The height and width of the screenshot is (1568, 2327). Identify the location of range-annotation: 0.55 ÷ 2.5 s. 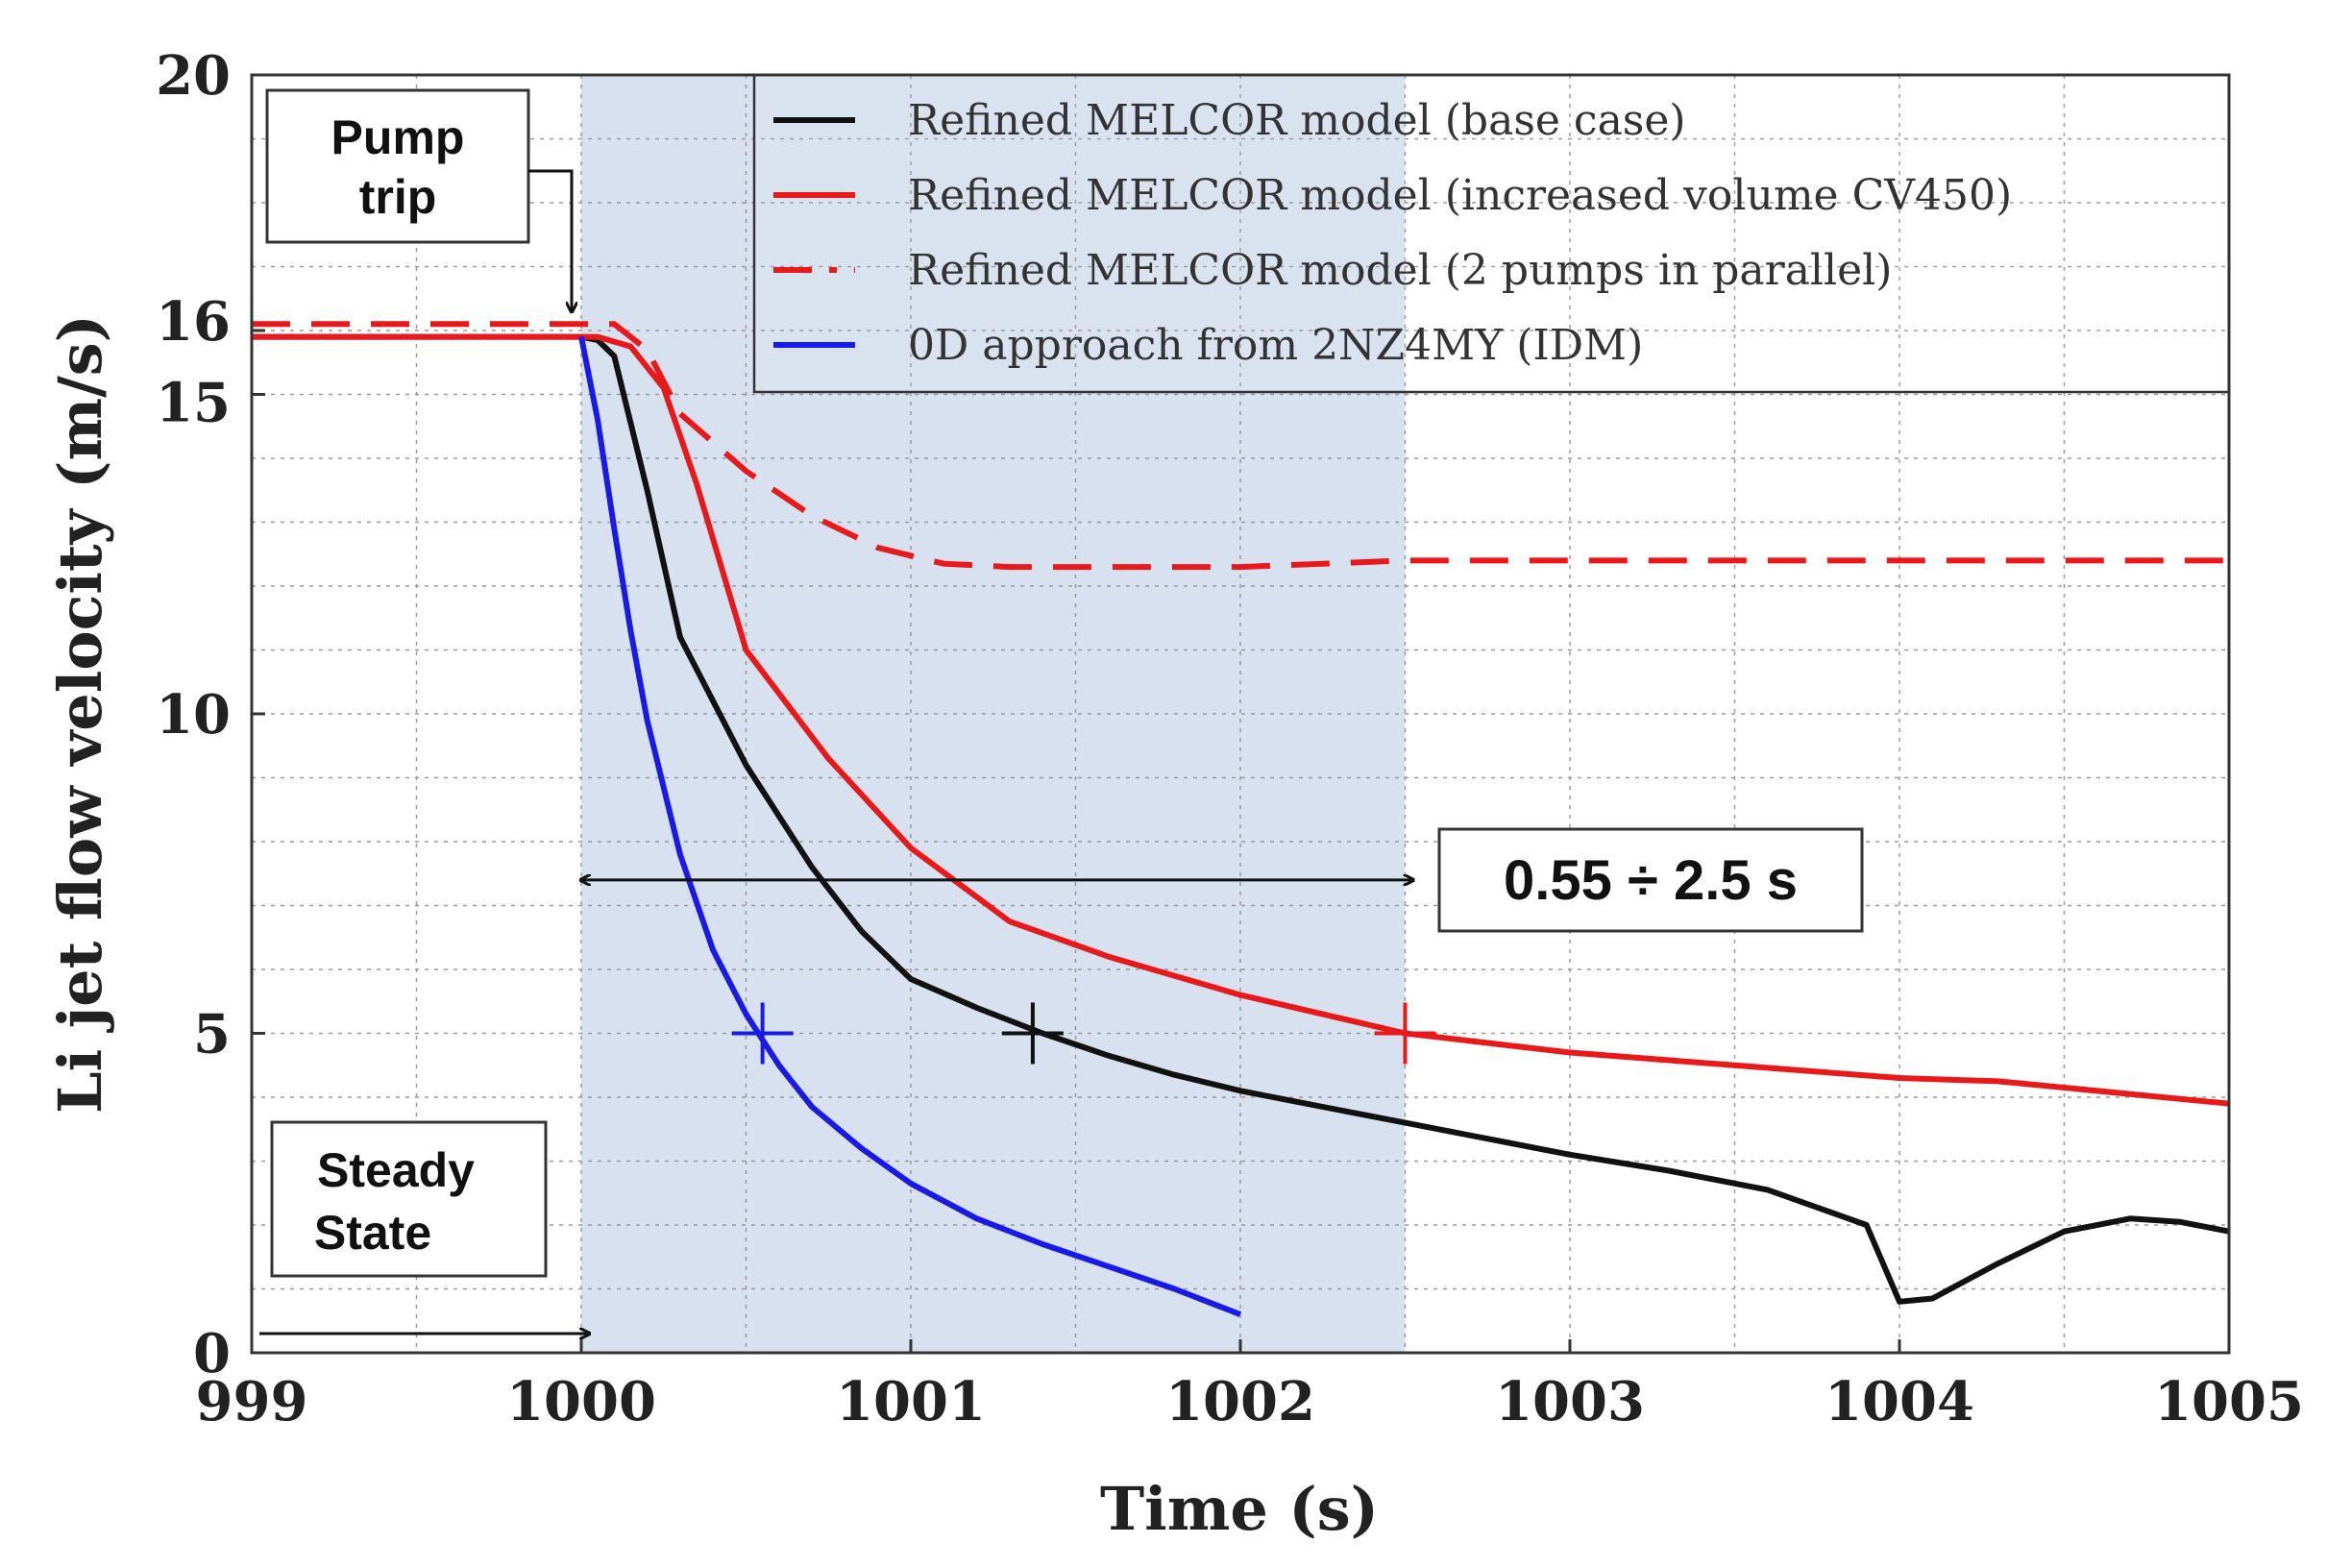
(1222, 880).